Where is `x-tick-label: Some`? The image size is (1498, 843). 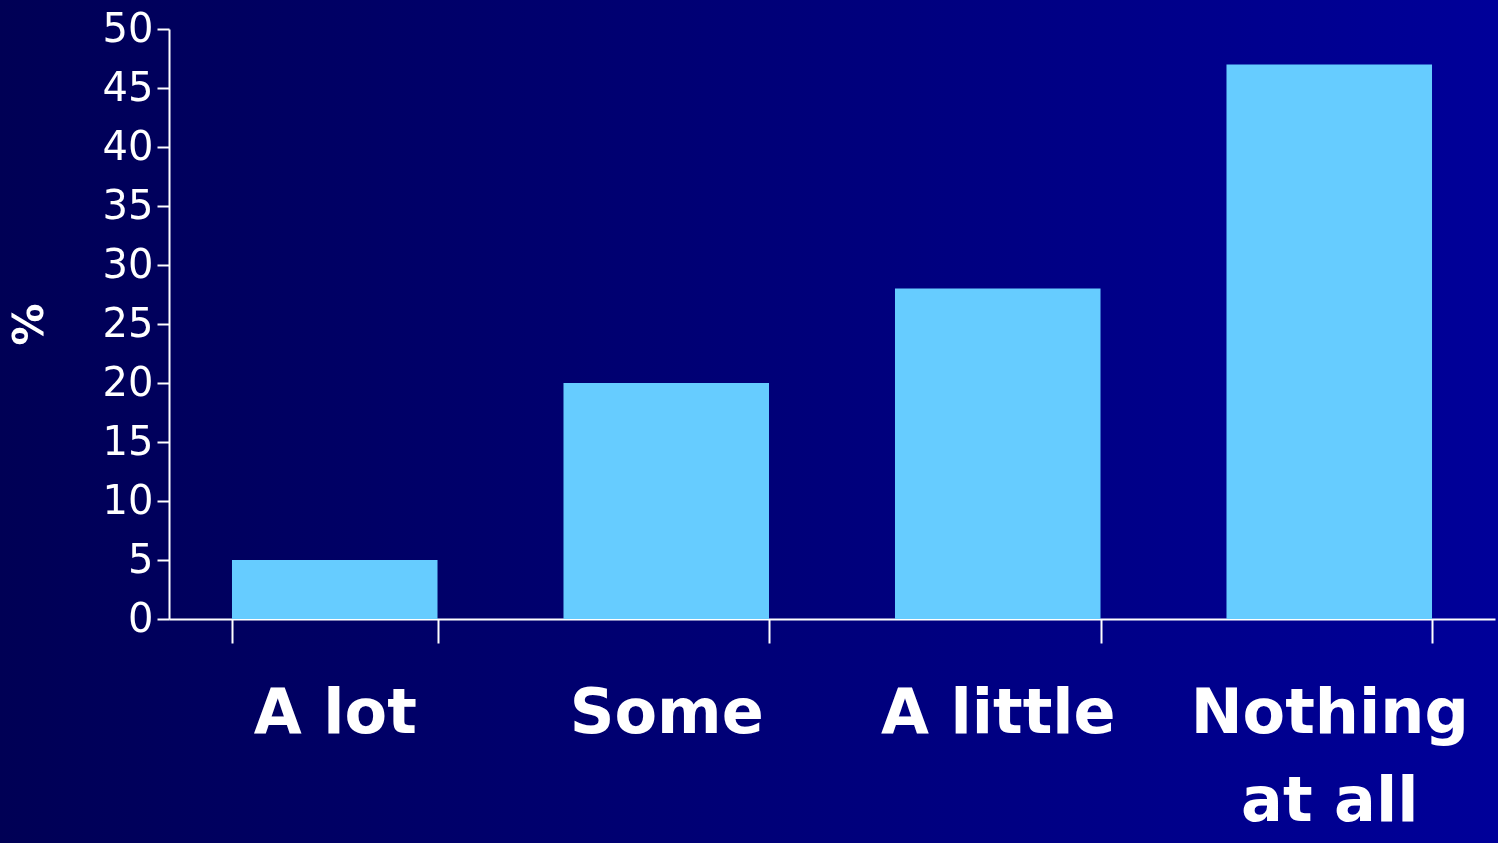 x-tick-label: Some is located at coordinates (666, 711).